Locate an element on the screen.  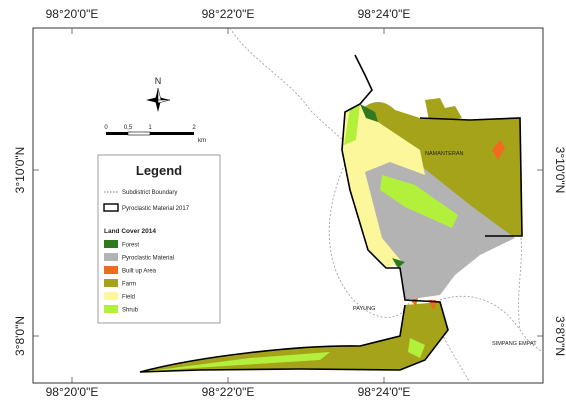
place-label: PAYUNG is located at coordinates (364, 309).